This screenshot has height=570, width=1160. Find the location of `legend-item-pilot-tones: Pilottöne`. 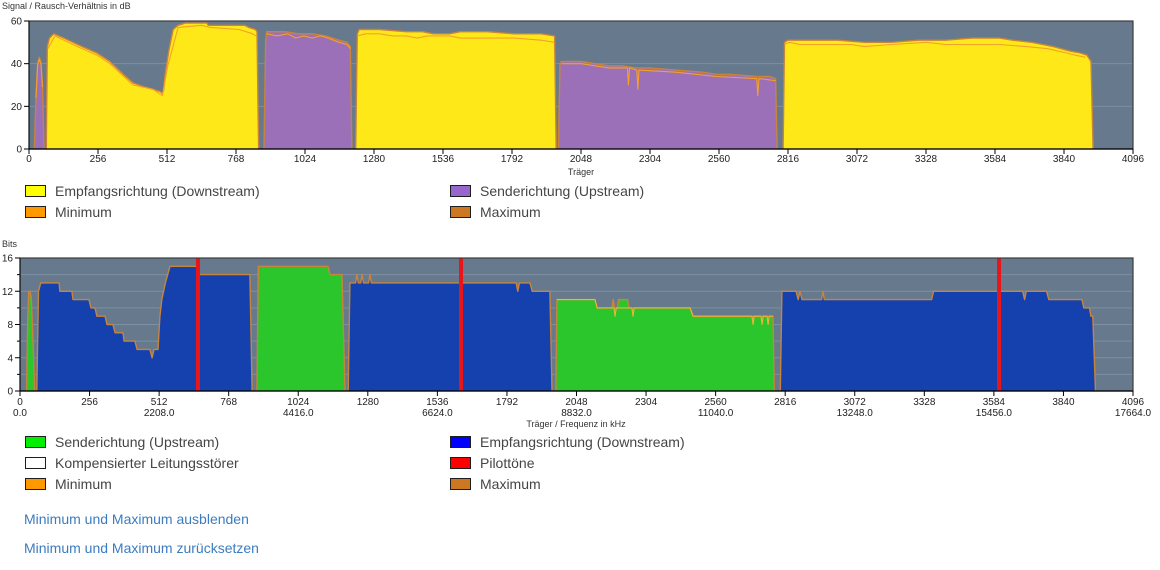

legend-item-pilot-tones: Pilottöne is located at coordinates (600, 462).